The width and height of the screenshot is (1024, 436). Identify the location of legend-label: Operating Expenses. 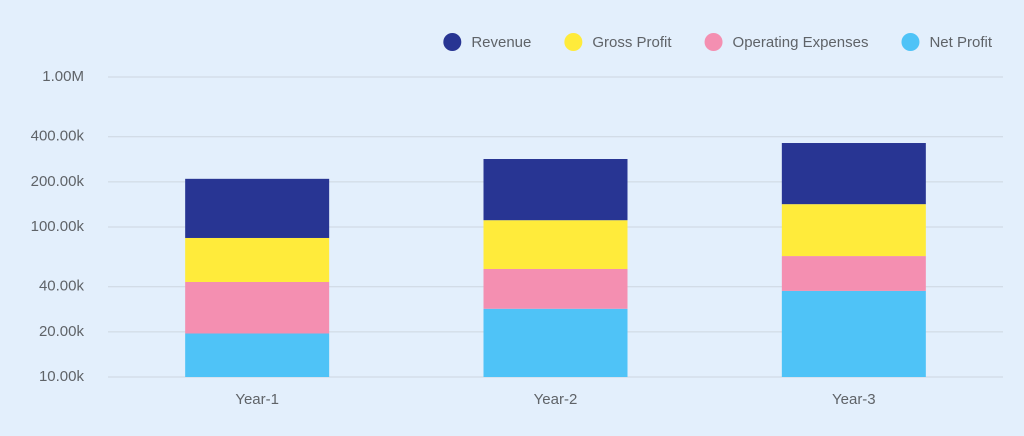
(801, 42).